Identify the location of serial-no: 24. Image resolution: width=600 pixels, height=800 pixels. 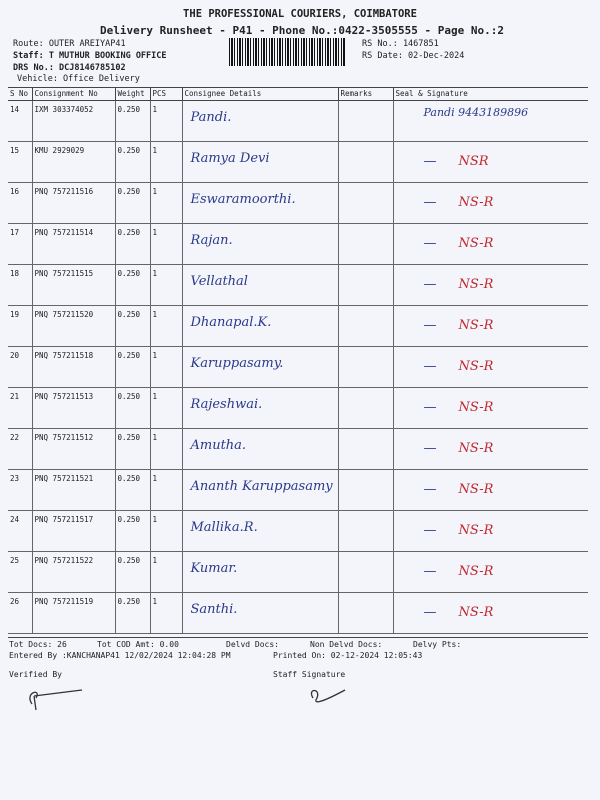
(20, 531).